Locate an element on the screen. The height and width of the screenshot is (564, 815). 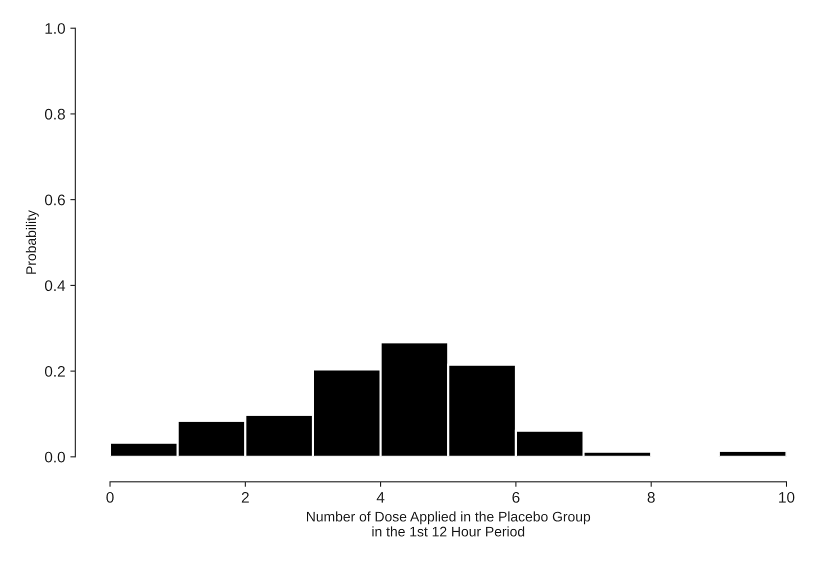
x-tick-label: 8 is located at coordinates (651, 497).